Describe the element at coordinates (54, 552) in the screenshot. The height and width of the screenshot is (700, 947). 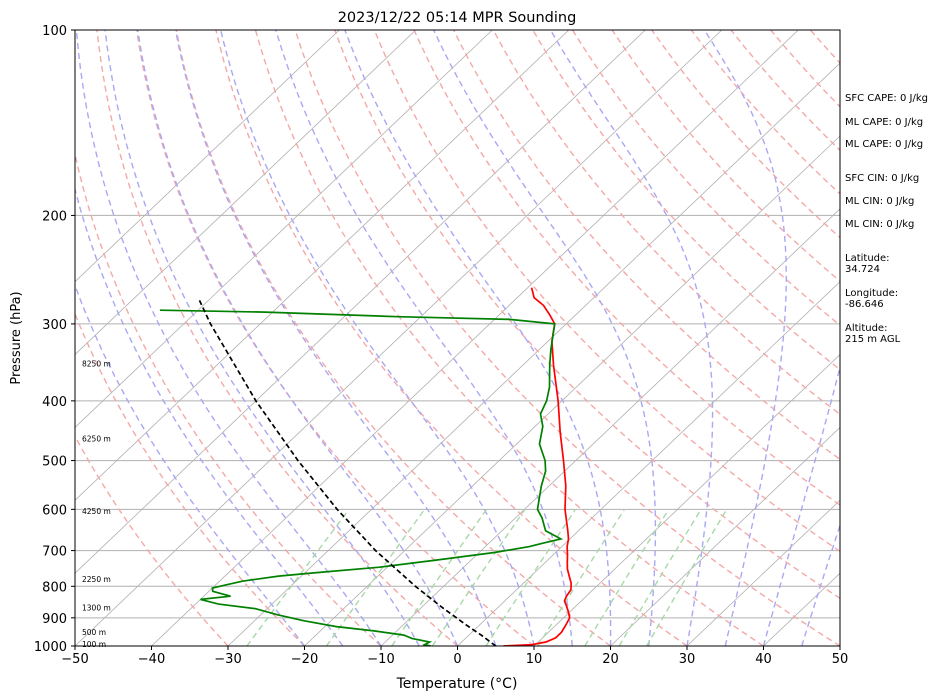
I see `y-tick-label: 700` at that location.